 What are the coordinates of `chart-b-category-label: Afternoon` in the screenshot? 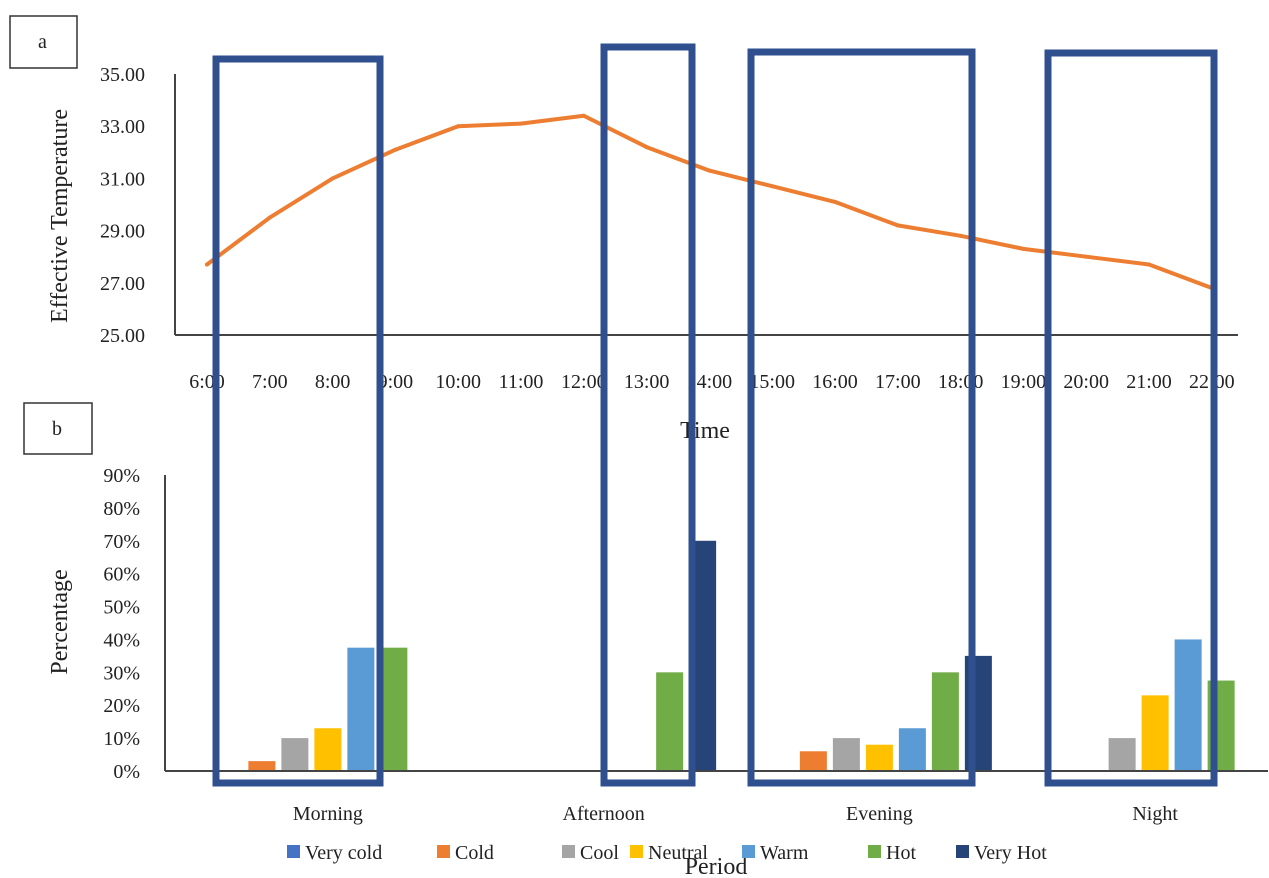 It's located at (604, 814).